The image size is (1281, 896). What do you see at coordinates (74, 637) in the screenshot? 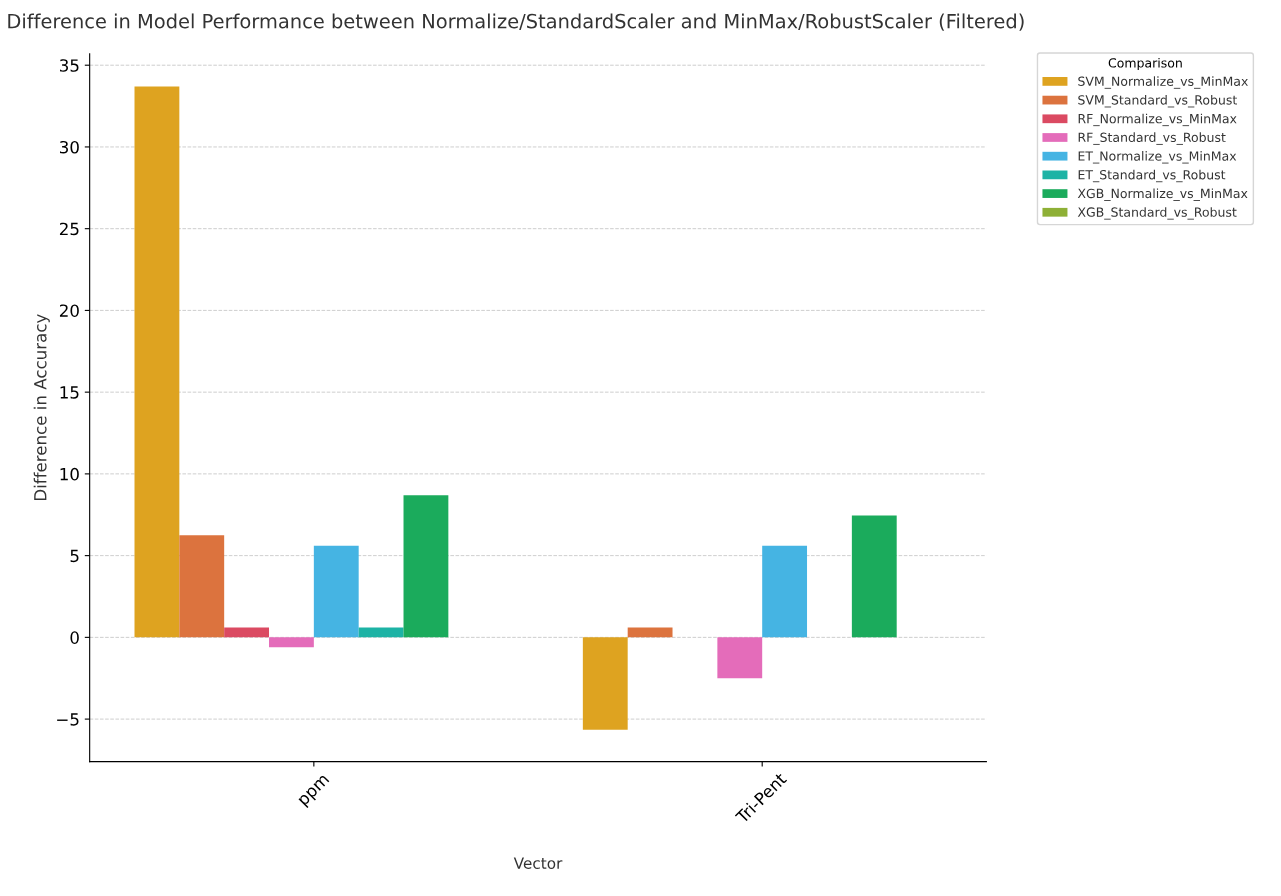
I see `y-tick-label: 0` at bounding box center [74, 637].